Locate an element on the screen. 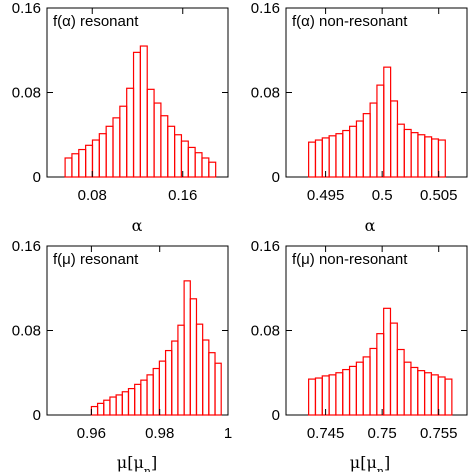  x-tick-label: 0.75 is located at coordinates (382, 433).